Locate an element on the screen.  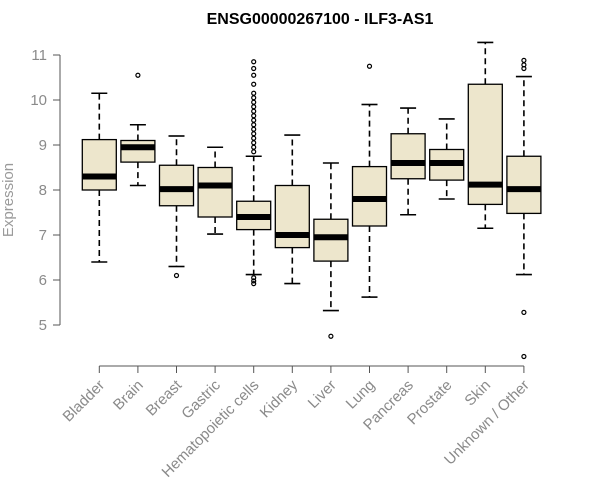
box-prostate is located at coordinates (447, 159).